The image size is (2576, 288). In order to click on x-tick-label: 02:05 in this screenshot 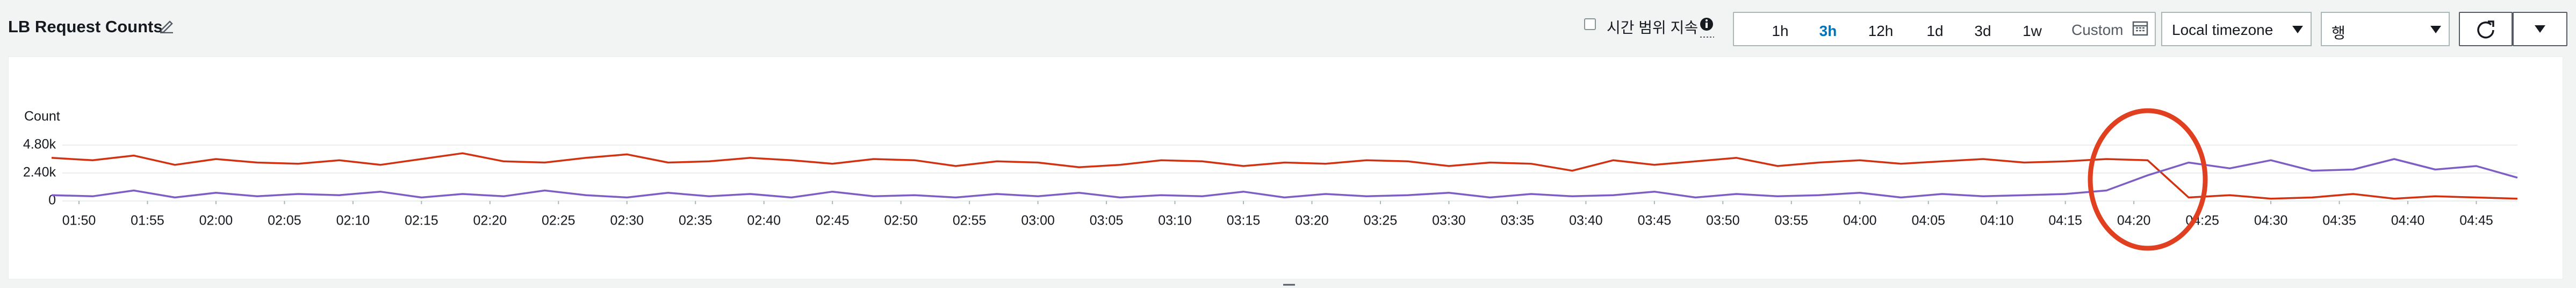, I will do `click(284, 220)`.